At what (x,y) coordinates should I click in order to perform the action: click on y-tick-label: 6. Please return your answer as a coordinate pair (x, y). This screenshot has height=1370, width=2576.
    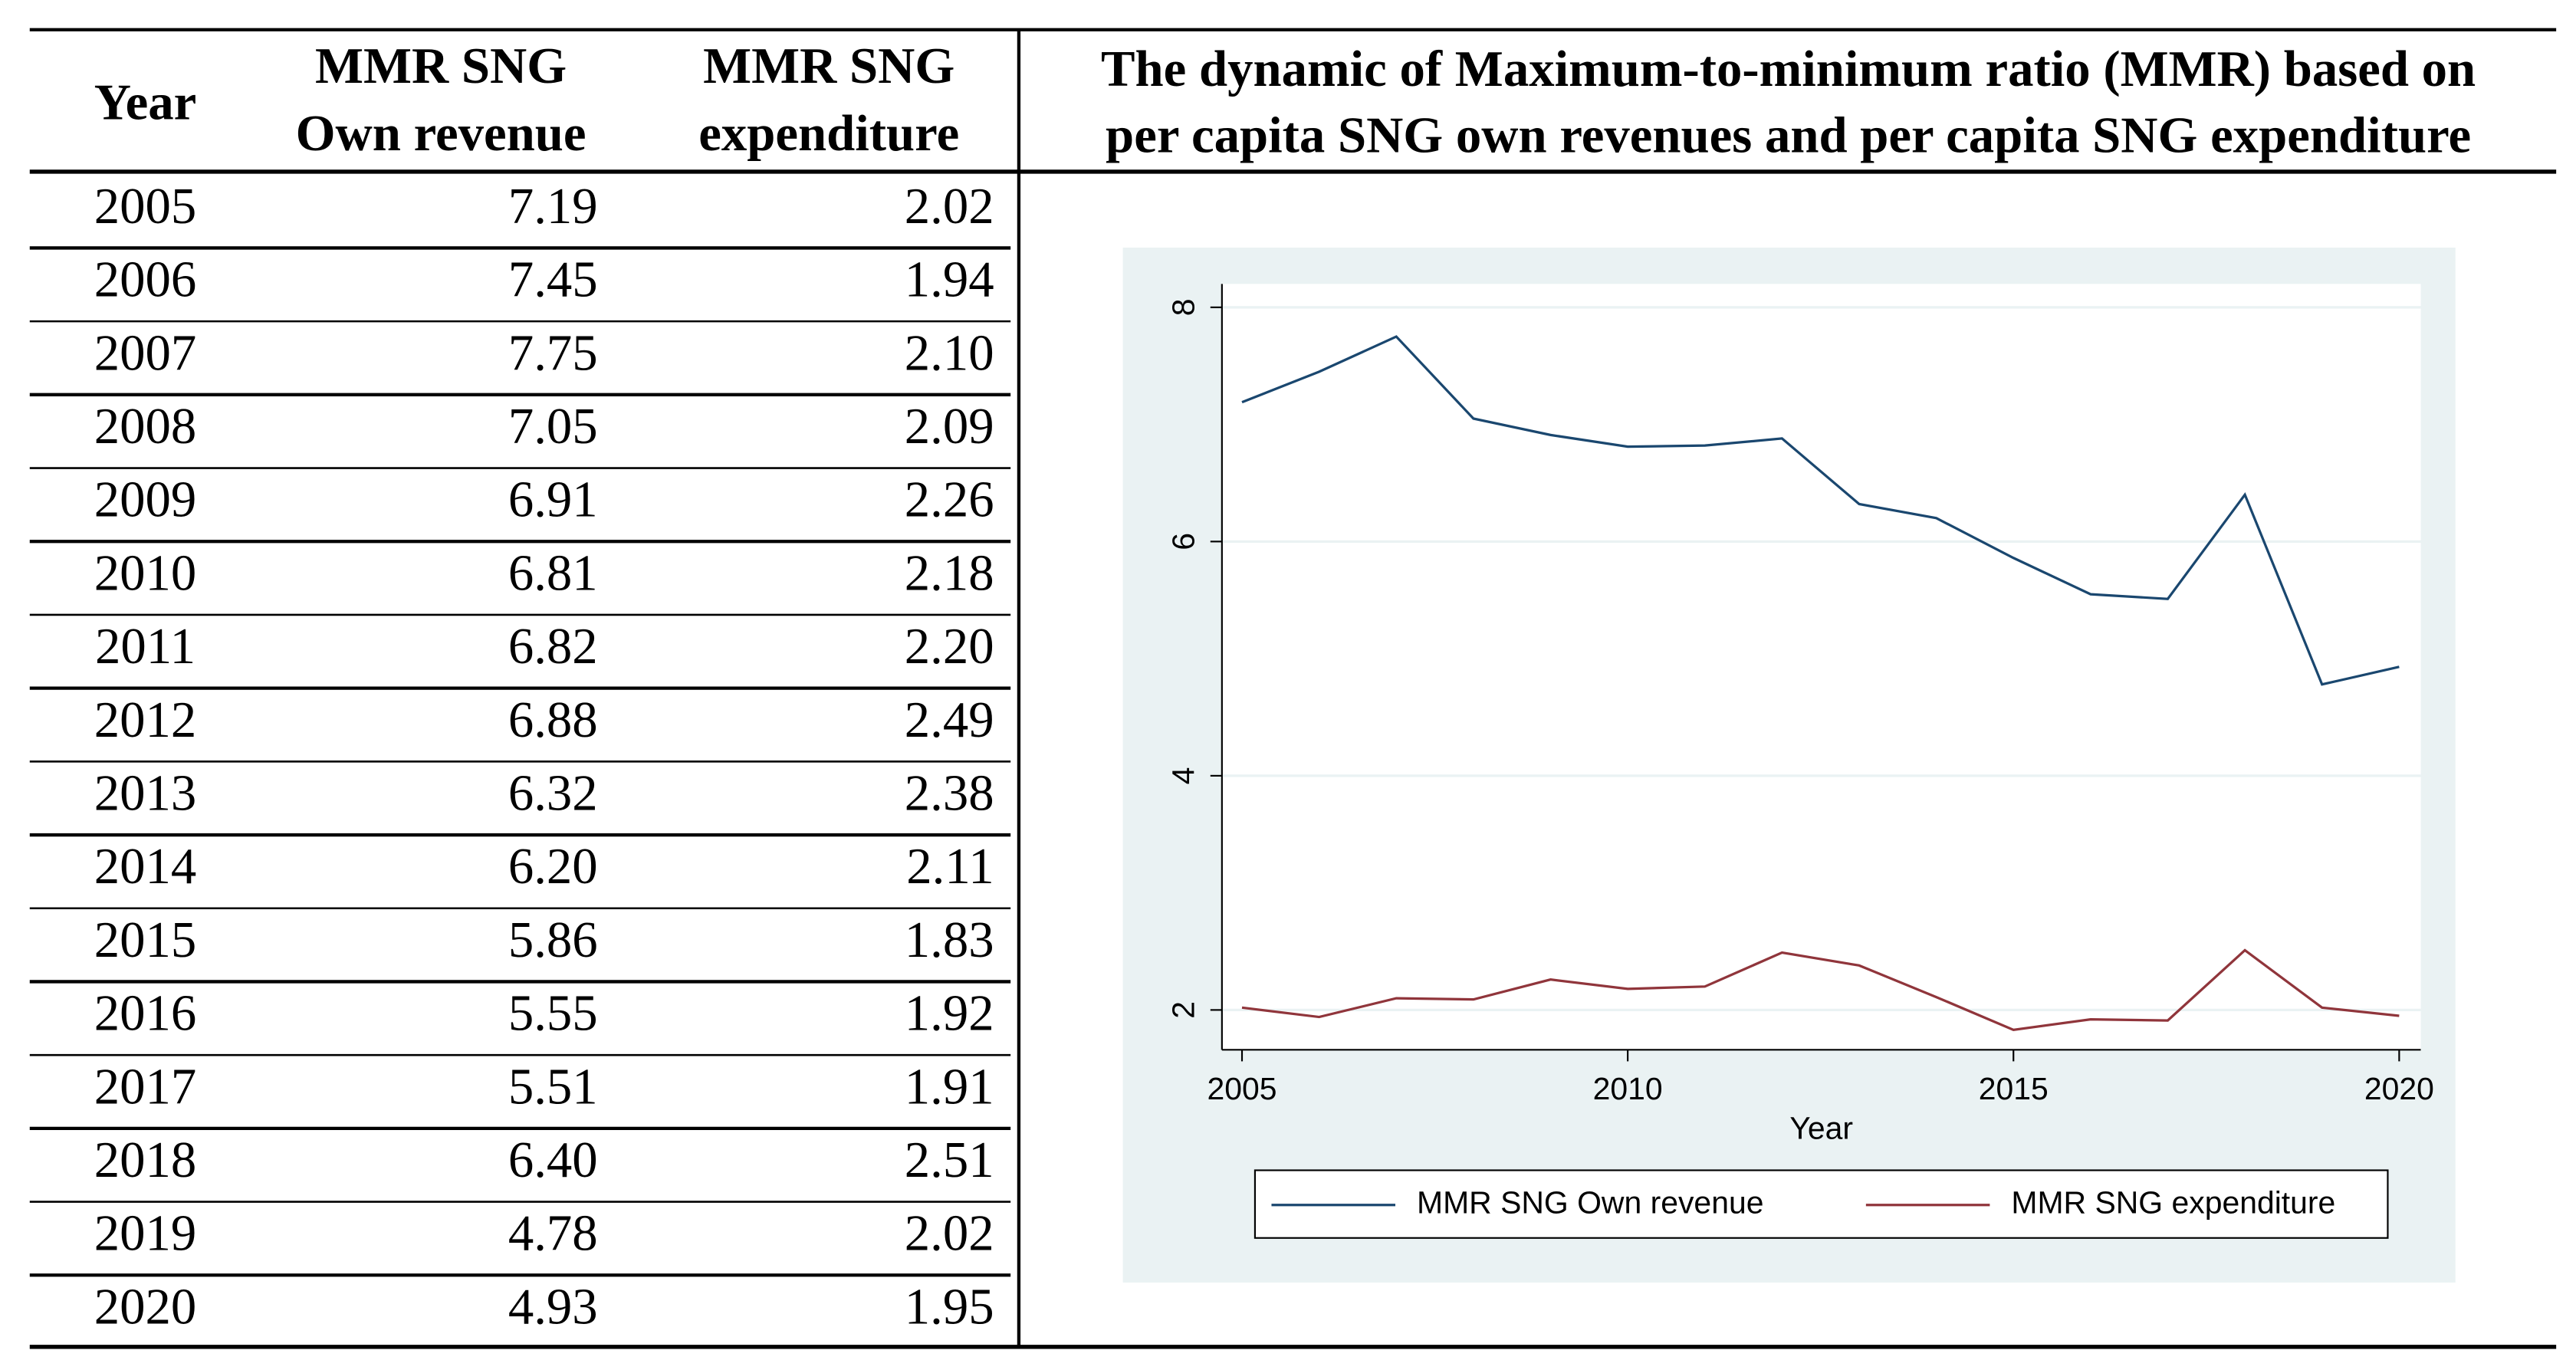
    Looking at the image, I should click on (1183, 542).